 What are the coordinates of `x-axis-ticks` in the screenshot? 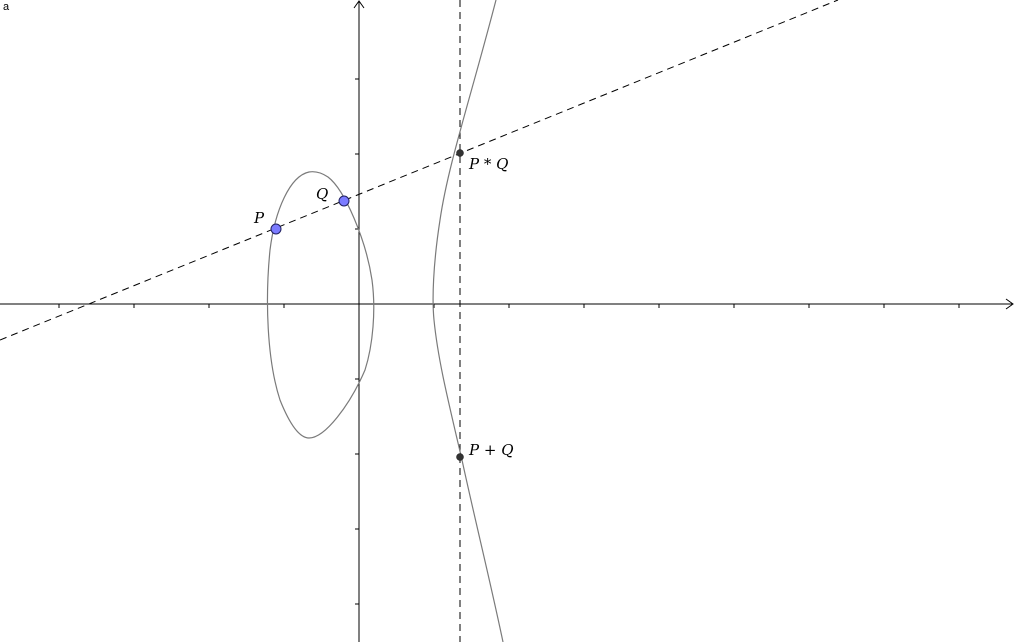 It's located at (509, 306).